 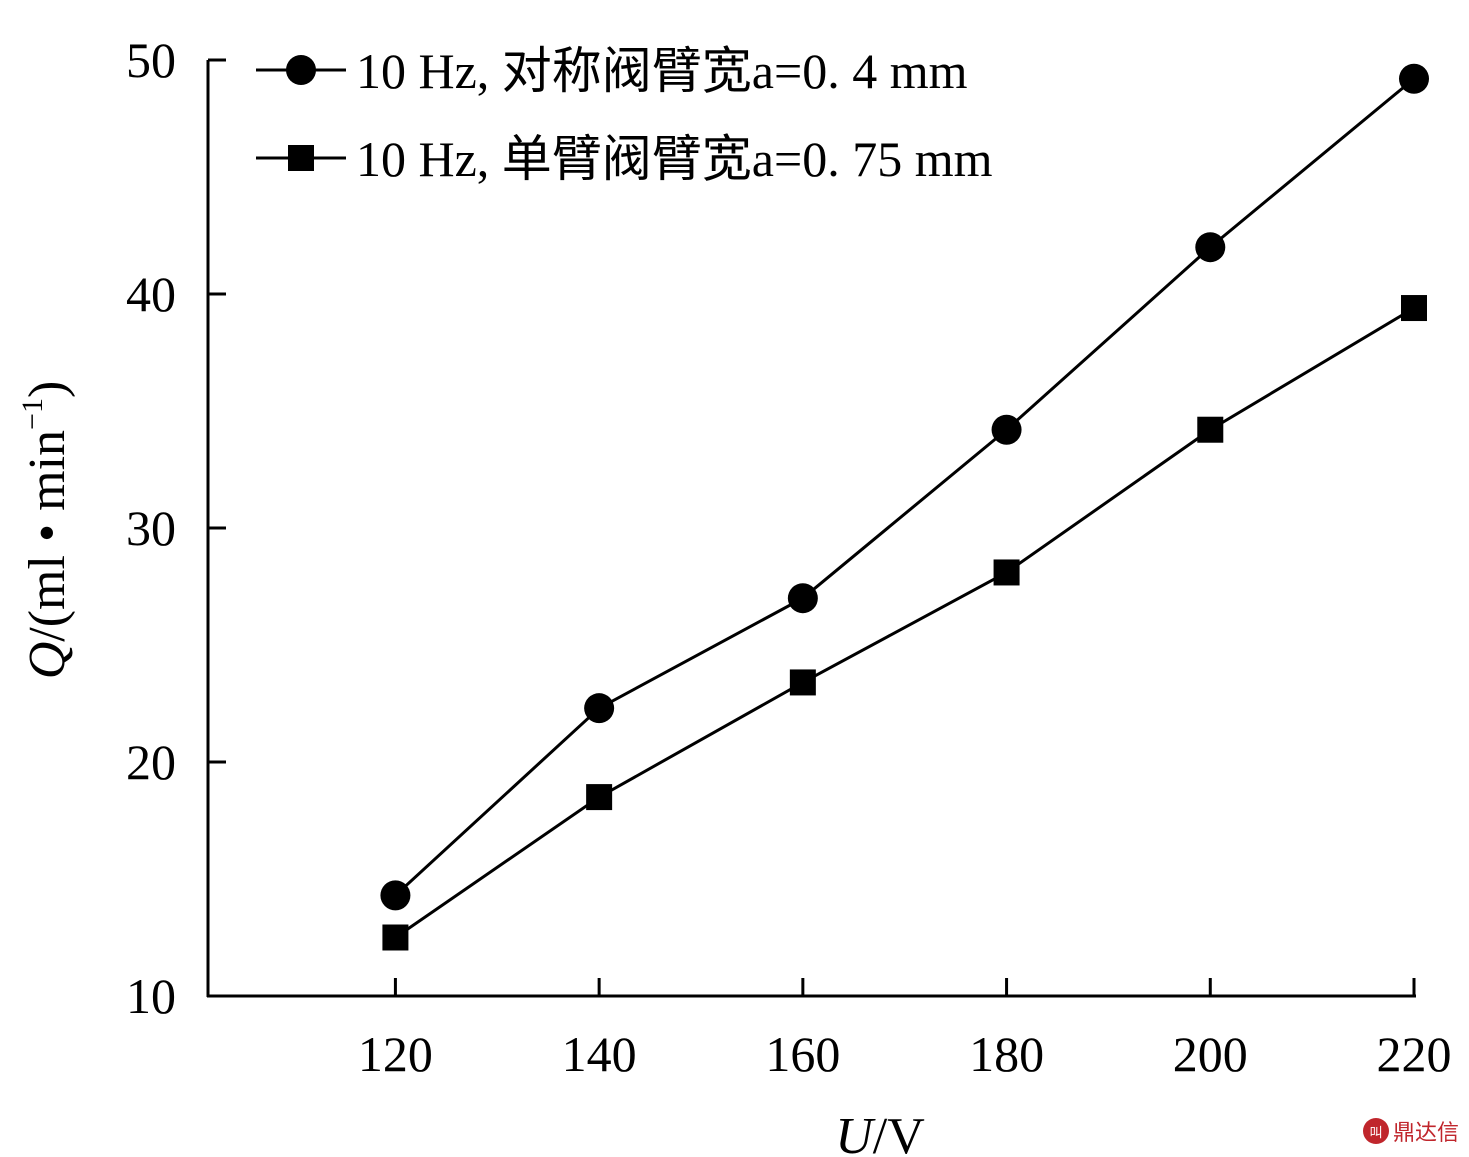 What do you see at coordinates (47, 389) in the screenshot?
I see `y-axis-close: )` at bounding box center [47, 389].